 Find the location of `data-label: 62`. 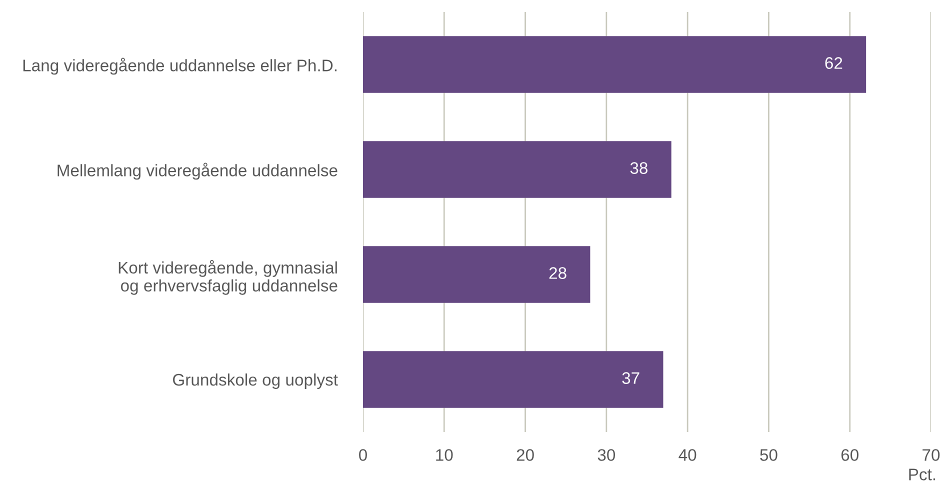

data-label: 62 is located at coordinates (833, 63).